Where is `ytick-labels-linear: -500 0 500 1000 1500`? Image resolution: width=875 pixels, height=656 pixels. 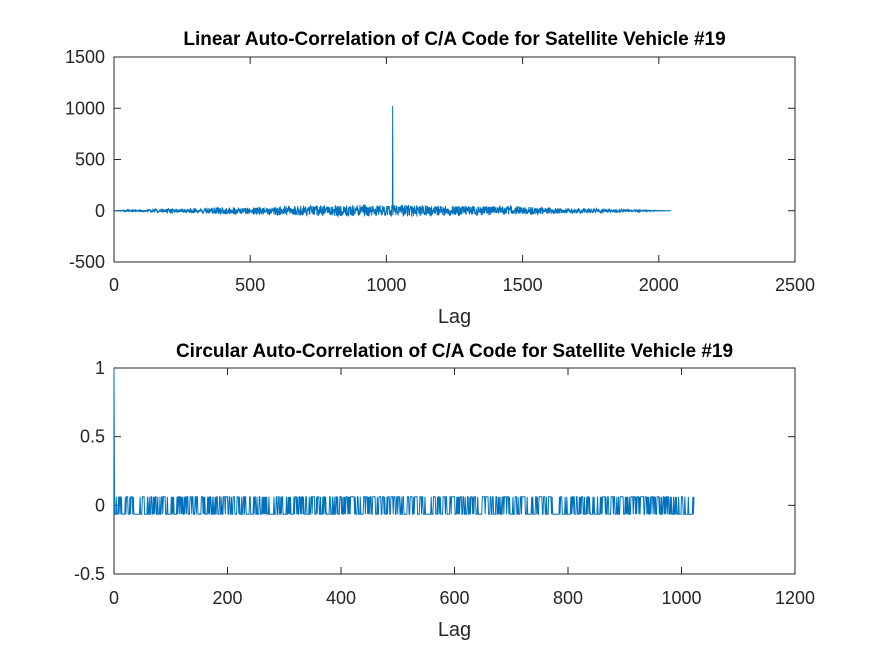 ytick-labels-linear: -500 0 500 1000 1500 is located at coordinates (85, 159).